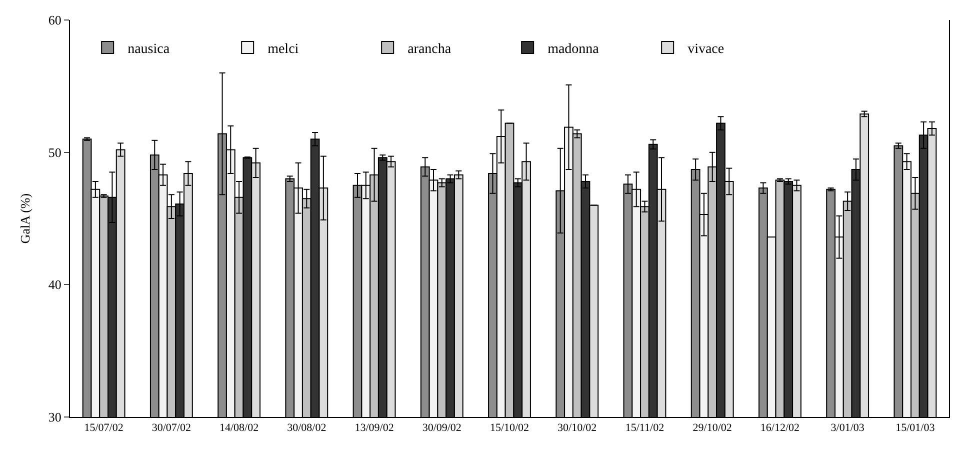  I want to click on x-tick-label: 30/10/02, so click(577, 428).